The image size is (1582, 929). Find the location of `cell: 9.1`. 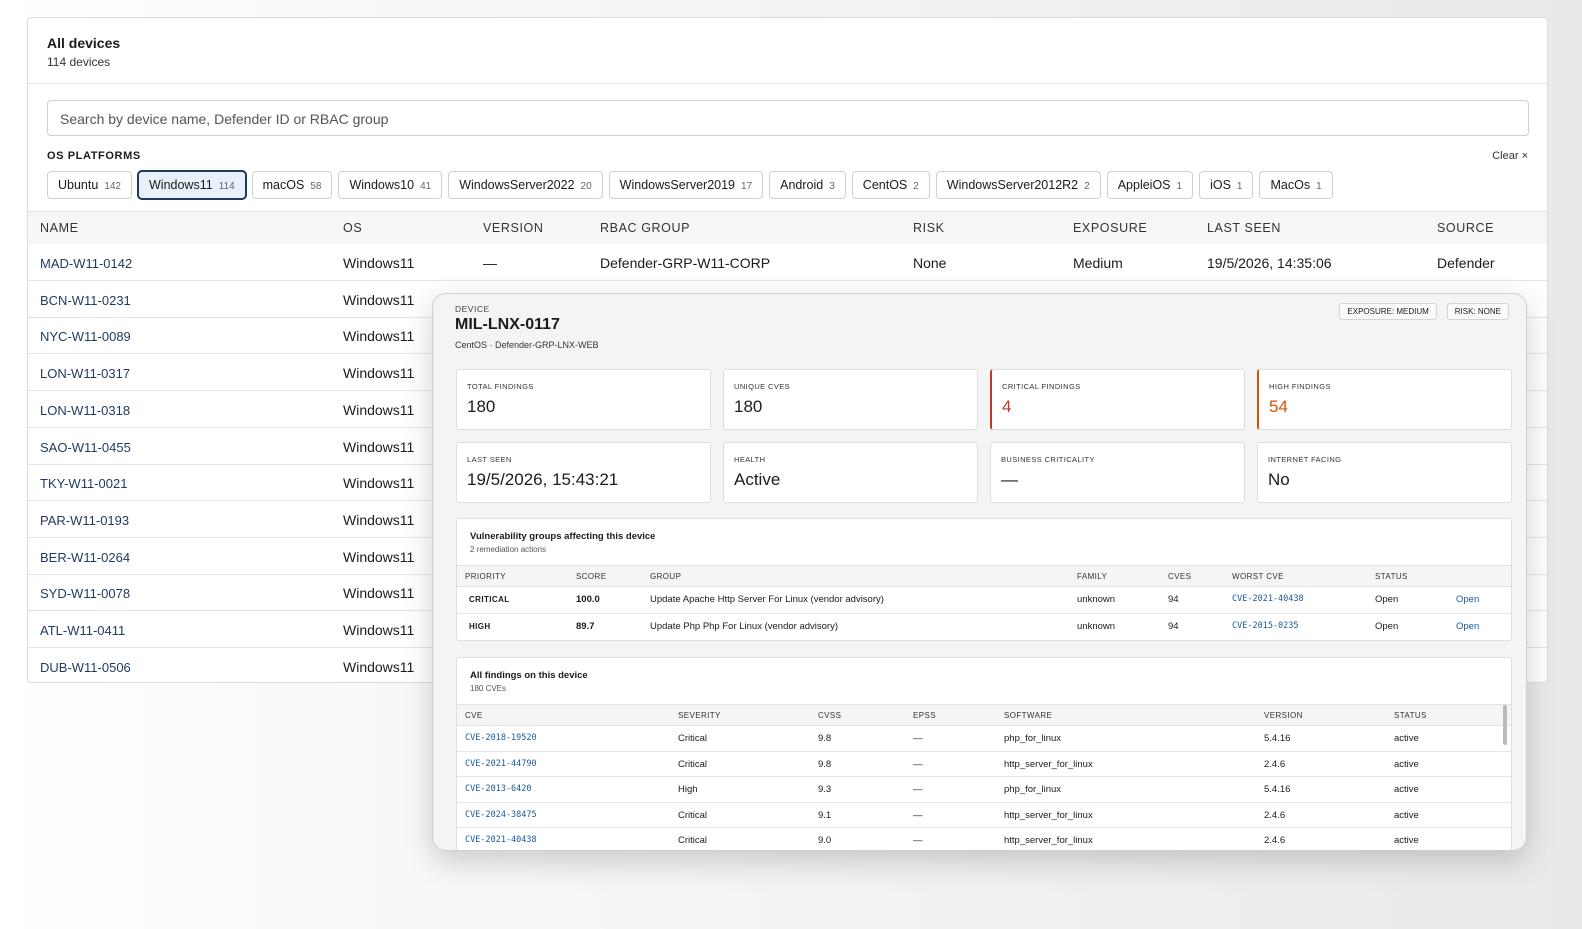

cell: 9.1 is located at coordinates (825, 815).